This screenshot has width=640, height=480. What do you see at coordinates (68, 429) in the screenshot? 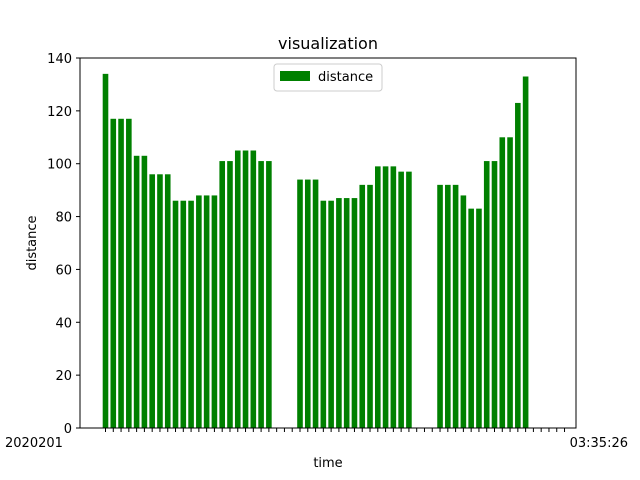
I see `y-tick-label: 0` at bounding box center [68, 429].